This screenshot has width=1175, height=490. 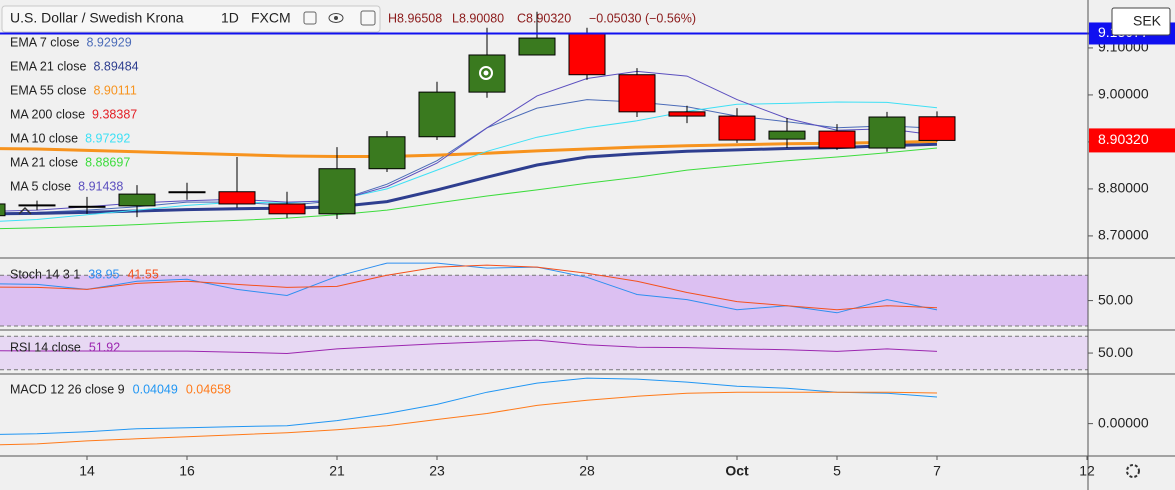 I want to click on legend-value: 8.91438, so click(x=100, y=186).